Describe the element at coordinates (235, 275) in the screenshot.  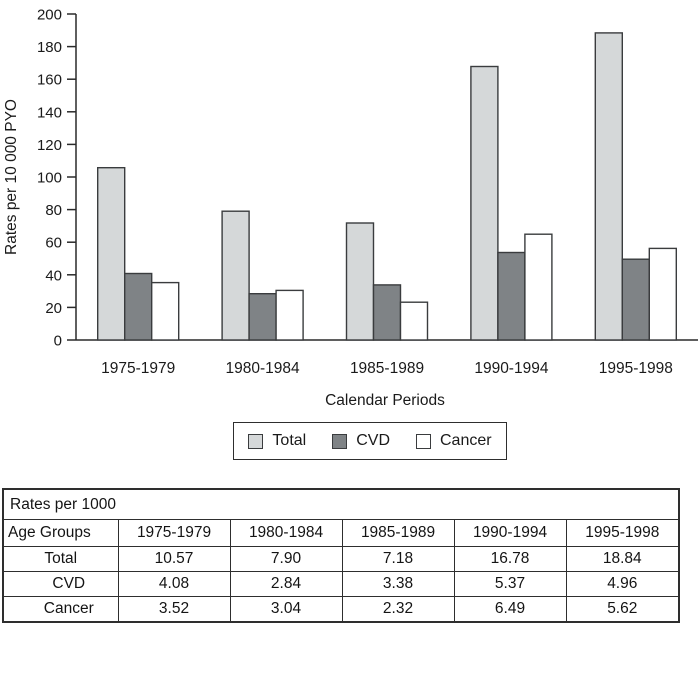
I see `bar-total-1980-1984` at that location.